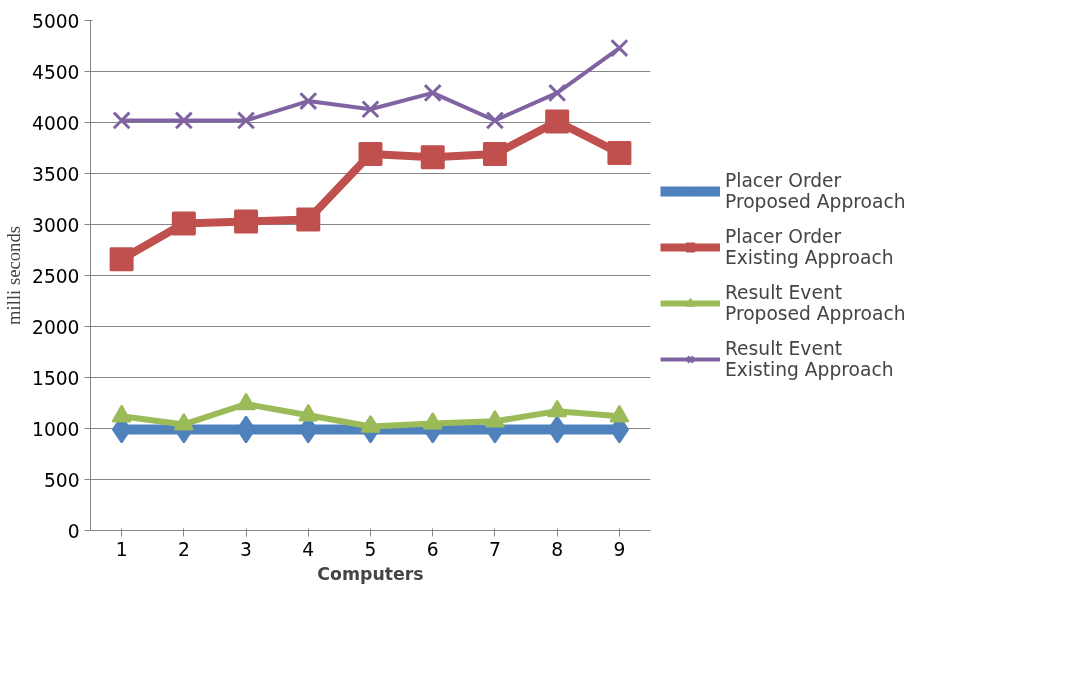 The image size is (1089, 683). What do you see at coordinates (183, 549) in the screenshot?
I see `x-tick-label: 2` at bounding box center [183, 549].